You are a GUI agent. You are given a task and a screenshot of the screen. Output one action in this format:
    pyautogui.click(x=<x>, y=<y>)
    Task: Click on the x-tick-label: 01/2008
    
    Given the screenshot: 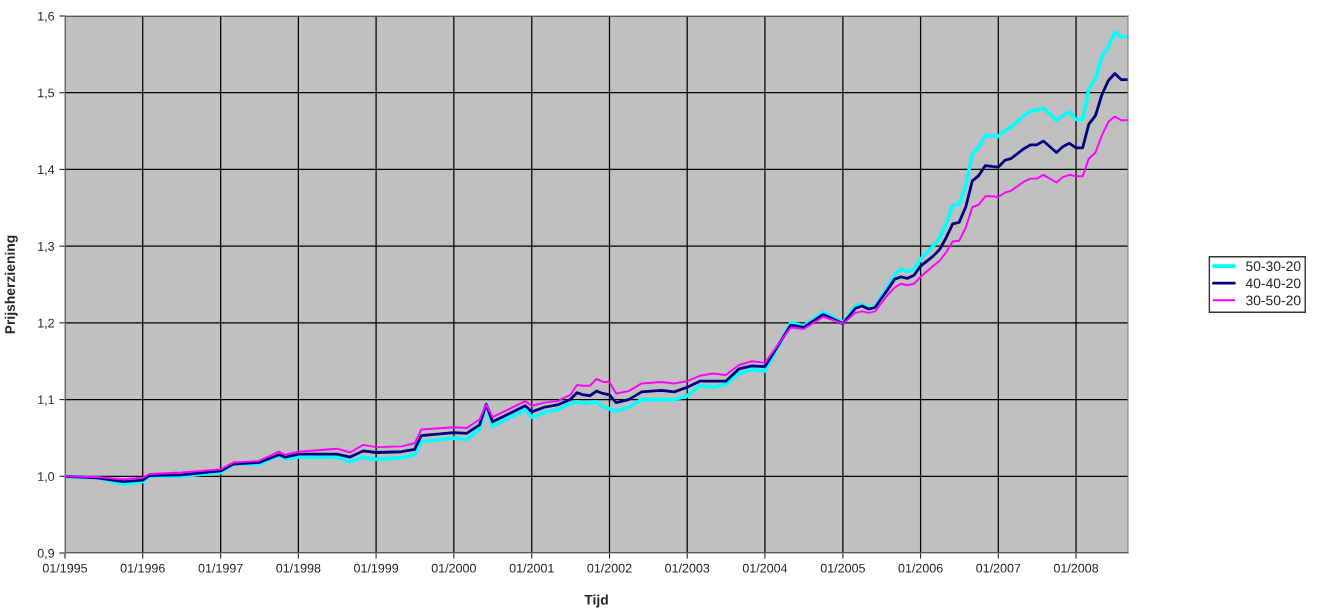 What is the action you would take?
    pyautogui.click(x=1076, y=568)
    